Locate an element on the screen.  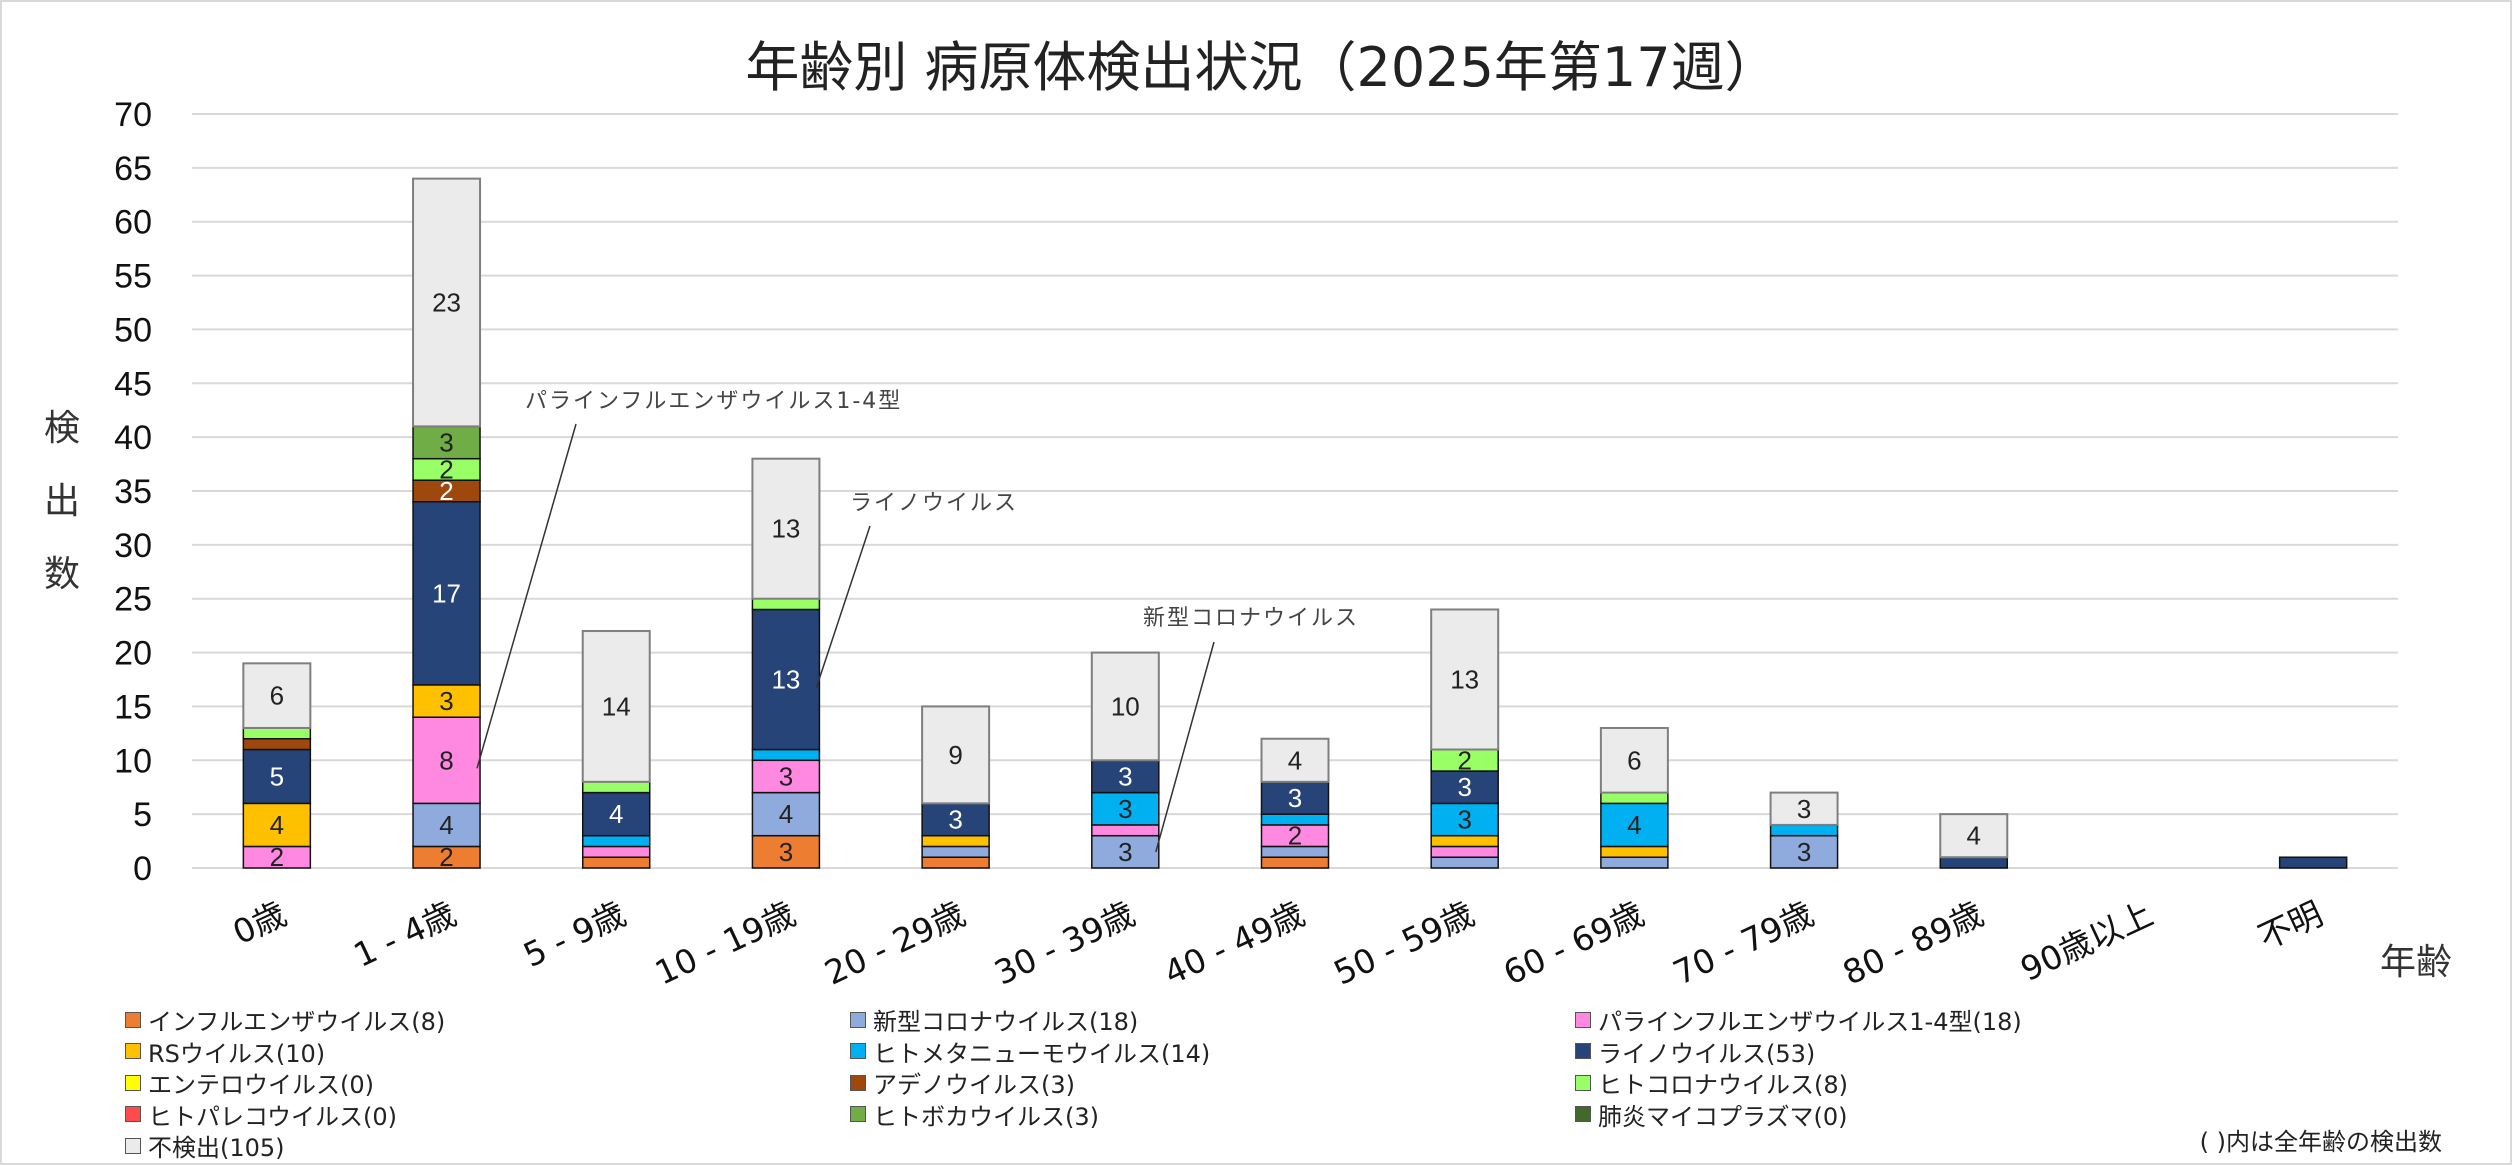
legend-item: ヒトボカウイルス(3) is located at coordinates (974, 1114).